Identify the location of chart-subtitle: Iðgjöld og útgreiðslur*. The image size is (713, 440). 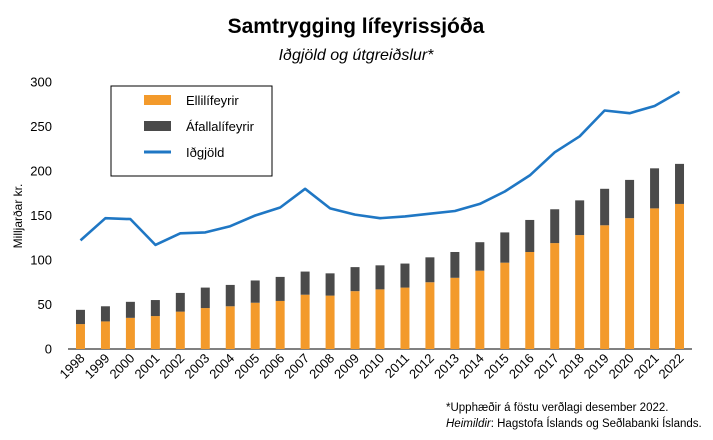
(357, 55).